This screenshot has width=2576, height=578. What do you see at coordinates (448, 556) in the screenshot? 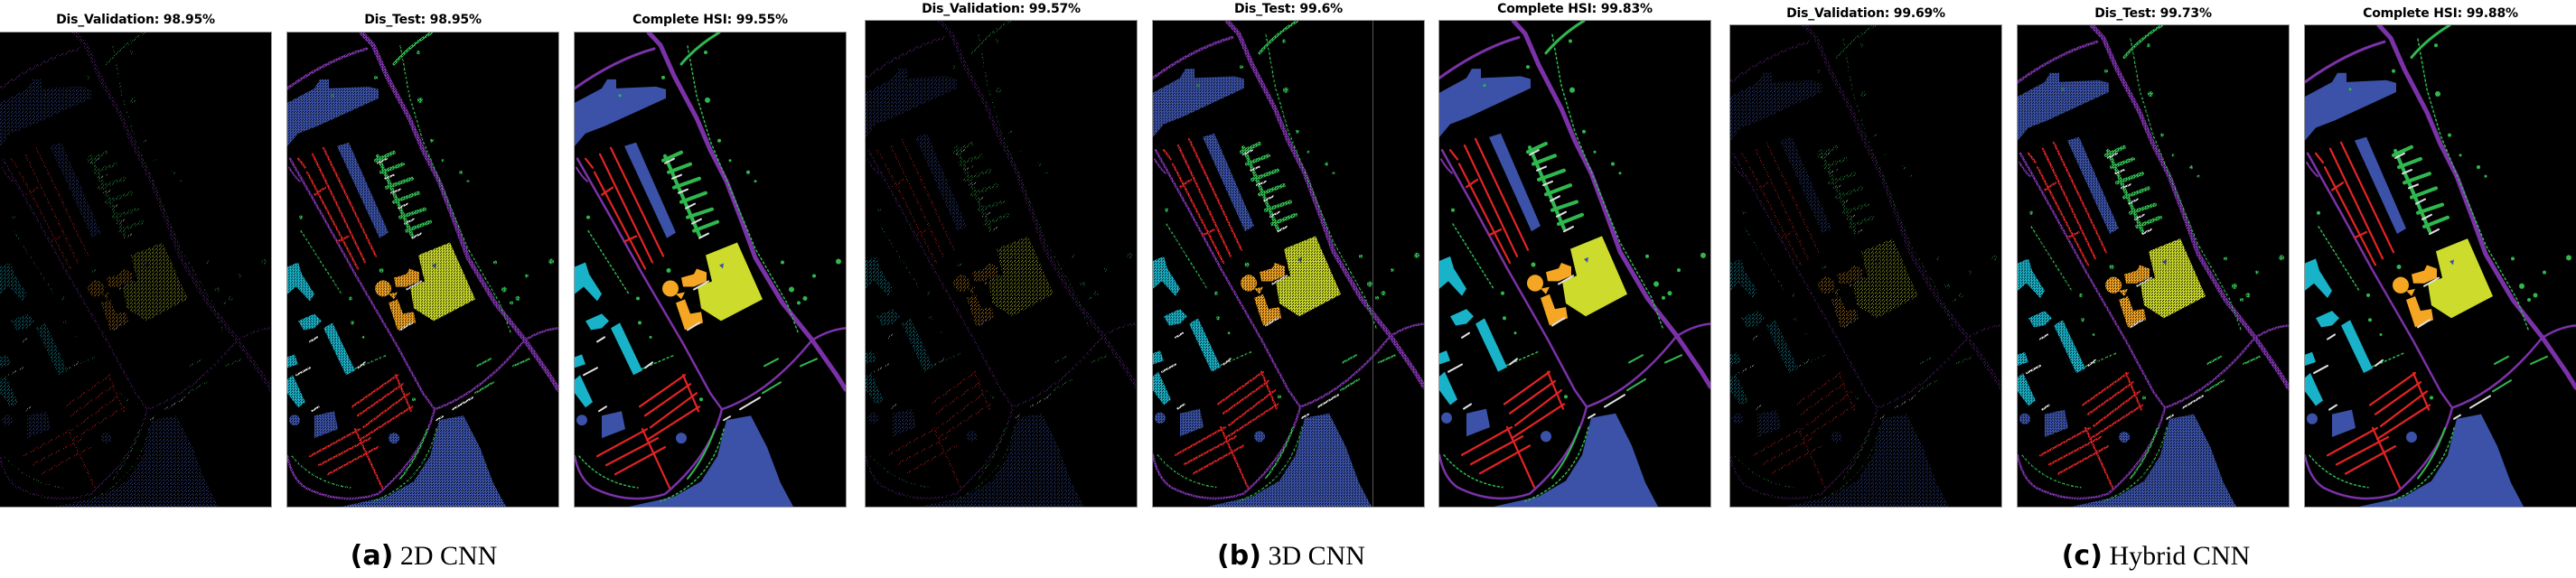
I see `subfigure-model-name: 2D CNN` at bounding box center [448, 556].